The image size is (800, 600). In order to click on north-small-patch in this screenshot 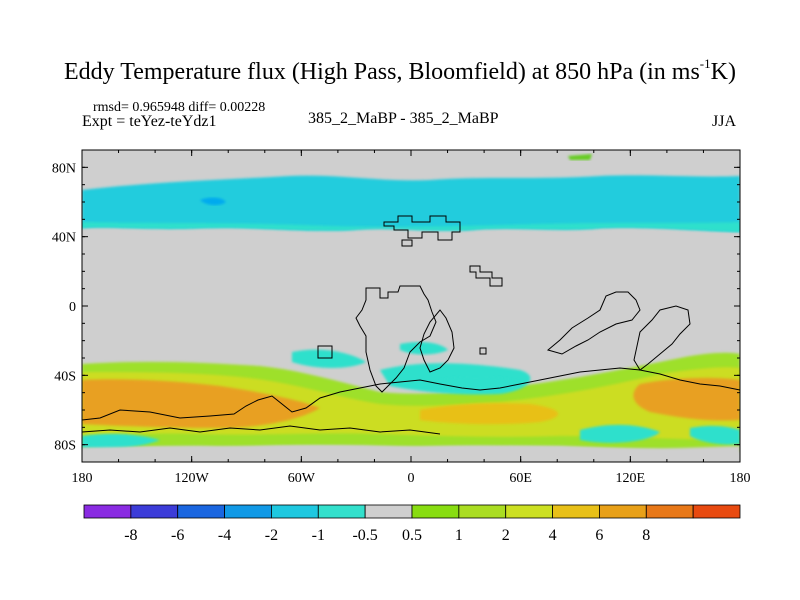, I will do `click(580, 157)`.